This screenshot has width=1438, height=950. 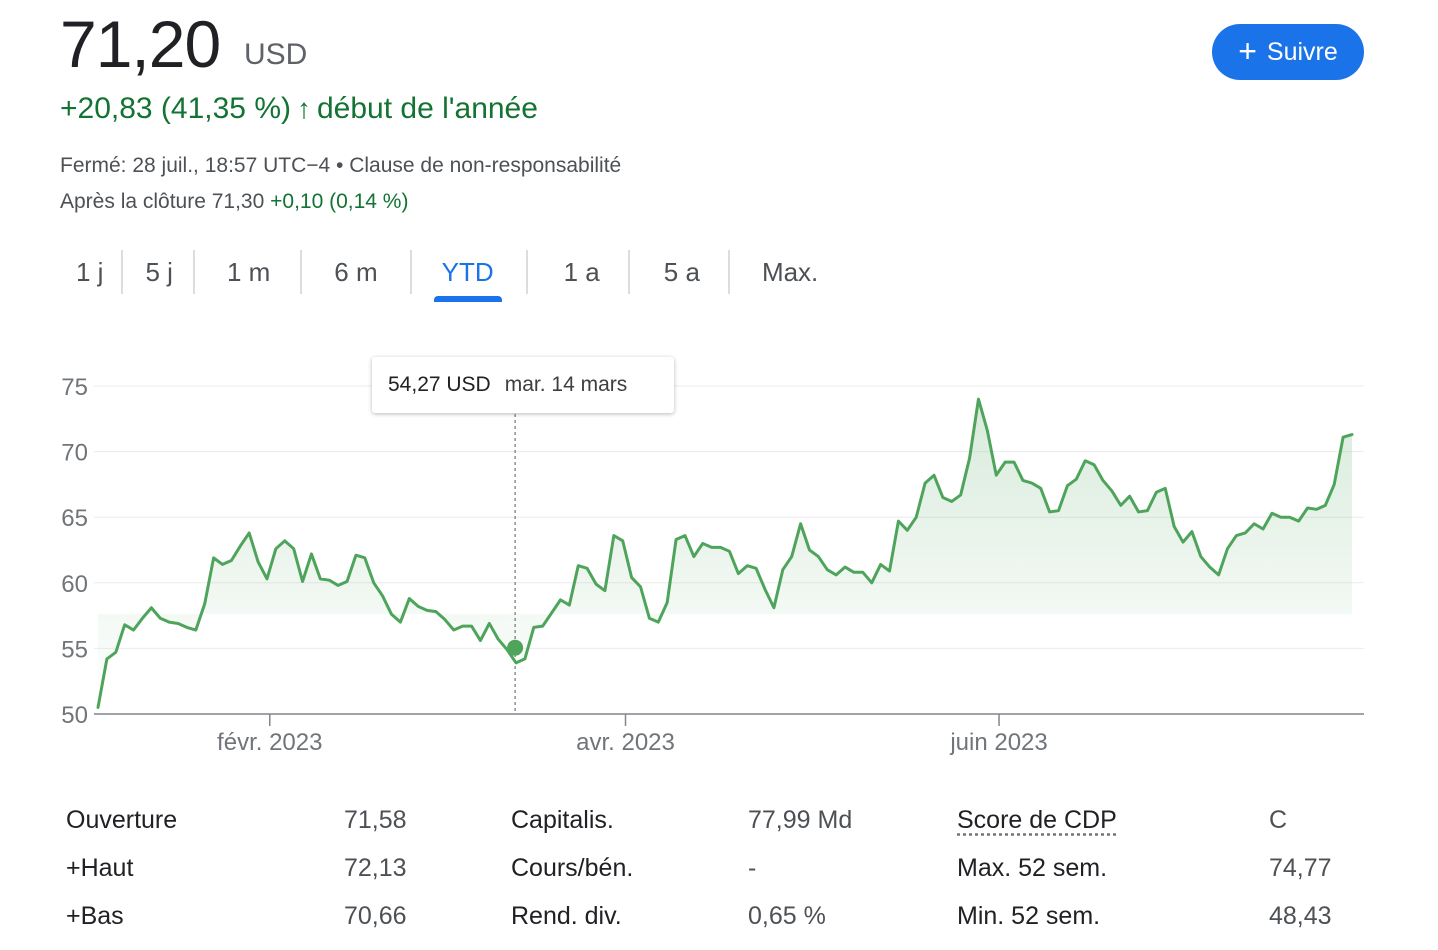 I want to click on chart-tooltip: 54,27 USD mar. 14 mars, so click(x=523, y=385).